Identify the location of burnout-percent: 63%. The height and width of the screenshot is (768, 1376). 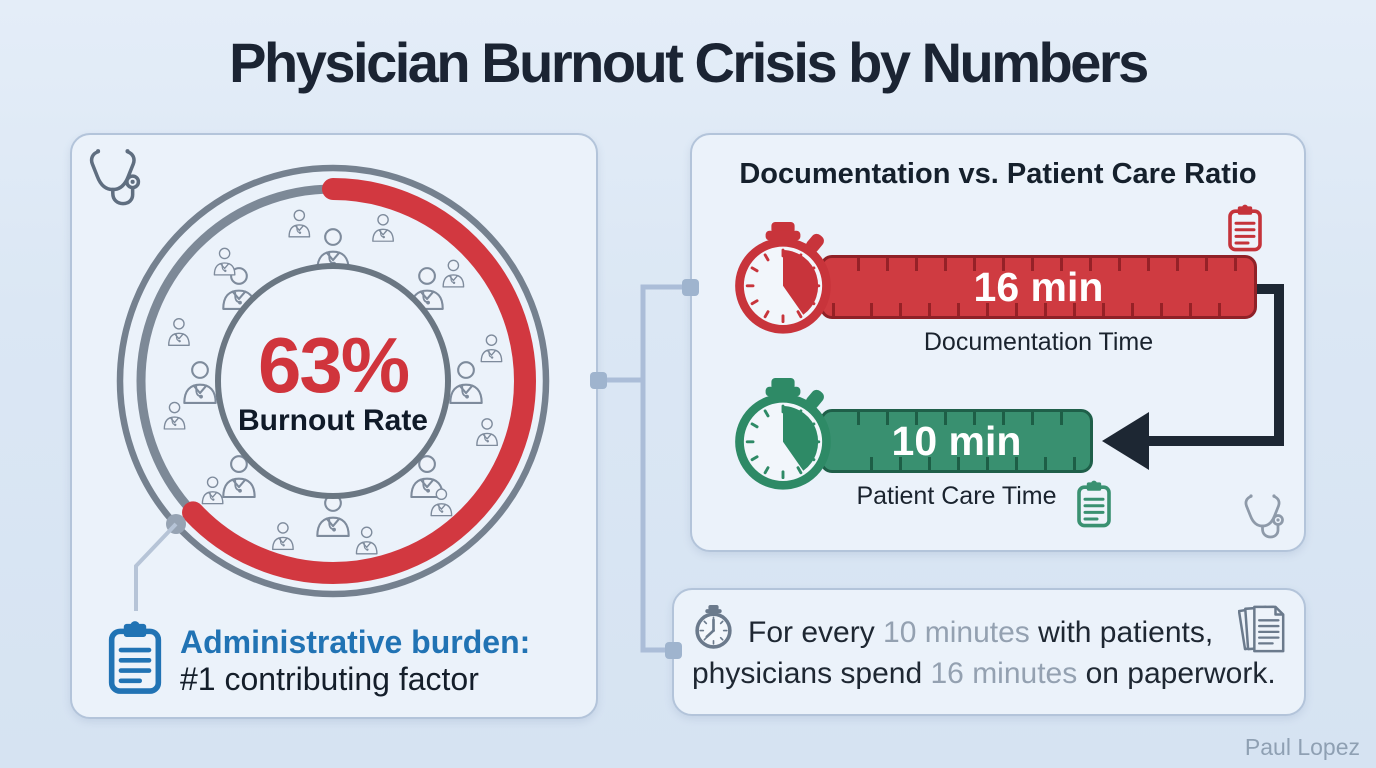
(333, 365).